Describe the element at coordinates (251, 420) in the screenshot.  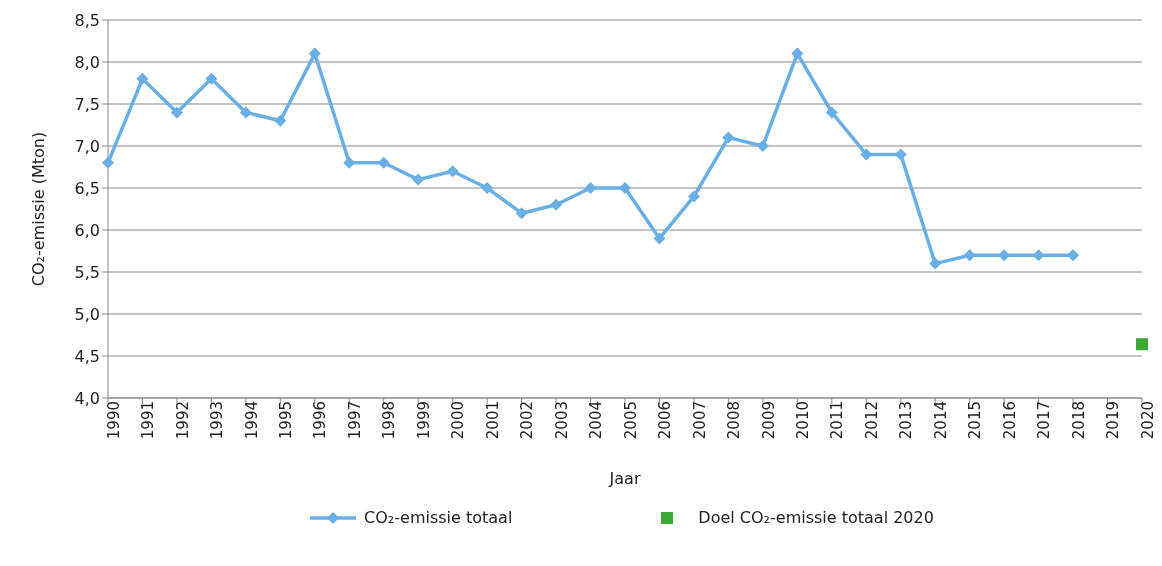
I see `x-tick-label: 1994` at that location.